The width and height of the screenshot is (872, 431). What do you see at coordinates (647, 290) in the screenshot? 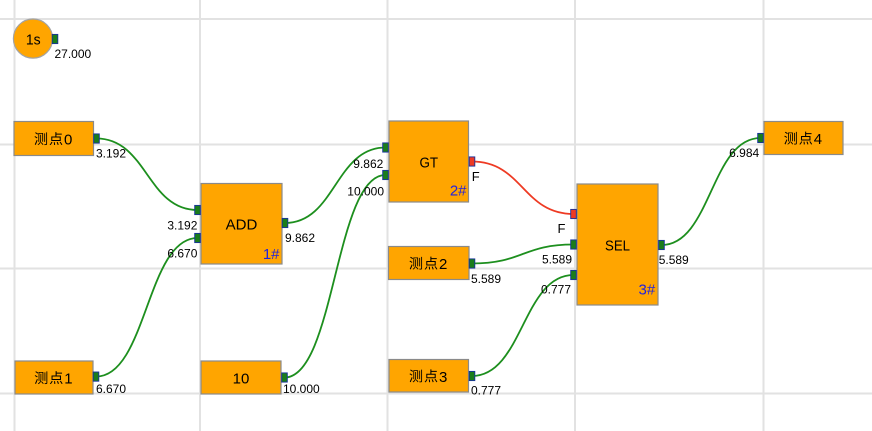
I see `svg-text: 3#` at bounding box center [647, 290].